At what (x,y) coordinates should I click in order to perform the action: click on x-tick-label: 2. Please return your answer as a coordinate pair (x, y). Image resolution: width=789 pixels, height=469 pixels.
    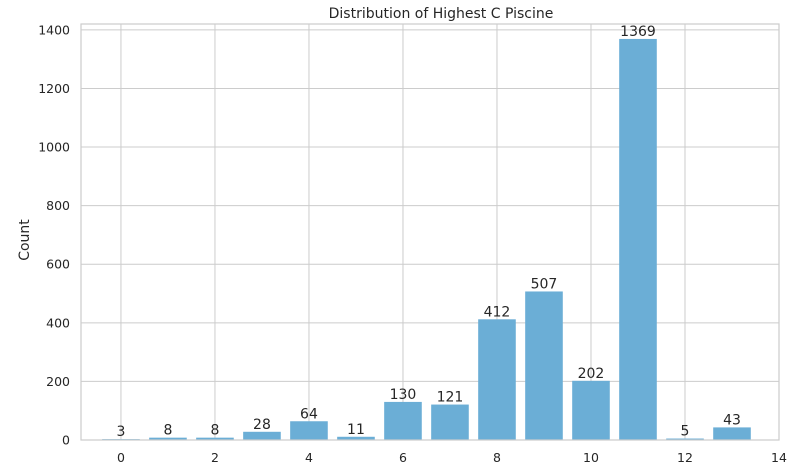
    Looking at the image, I should click on (215, 457).